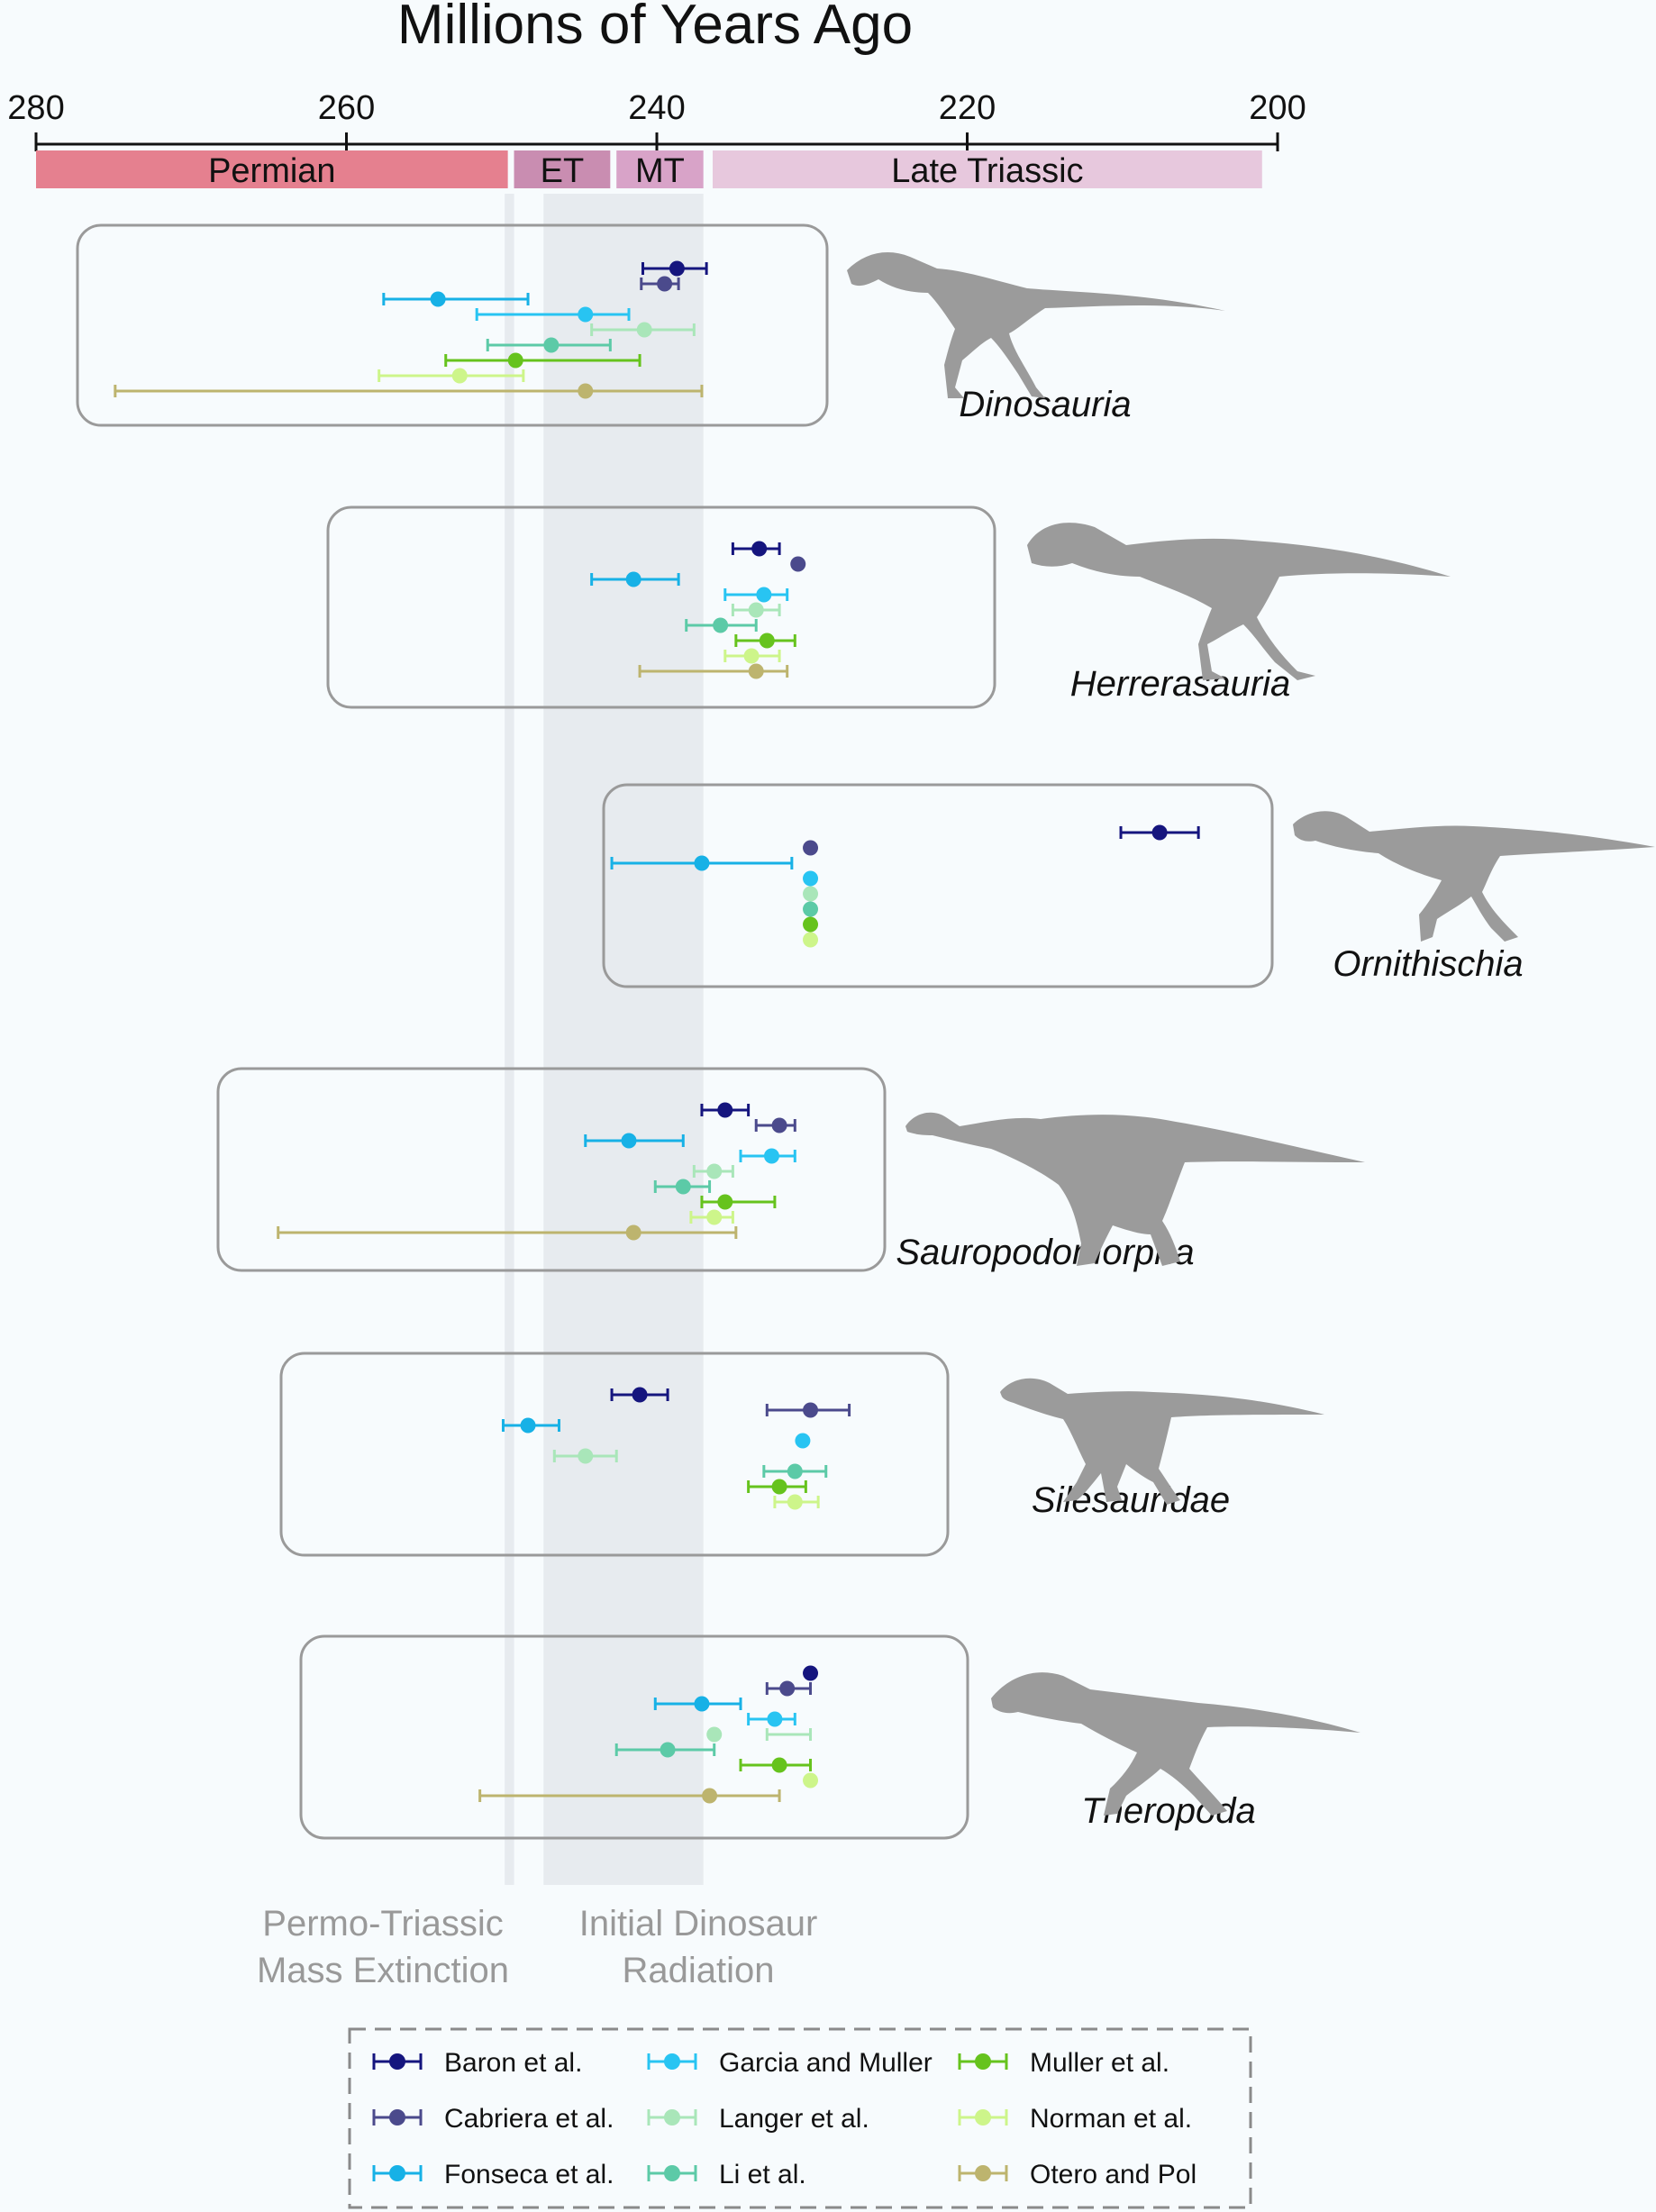  I want to click on legend-item: Otero and Pol, so click(1077, 2174).